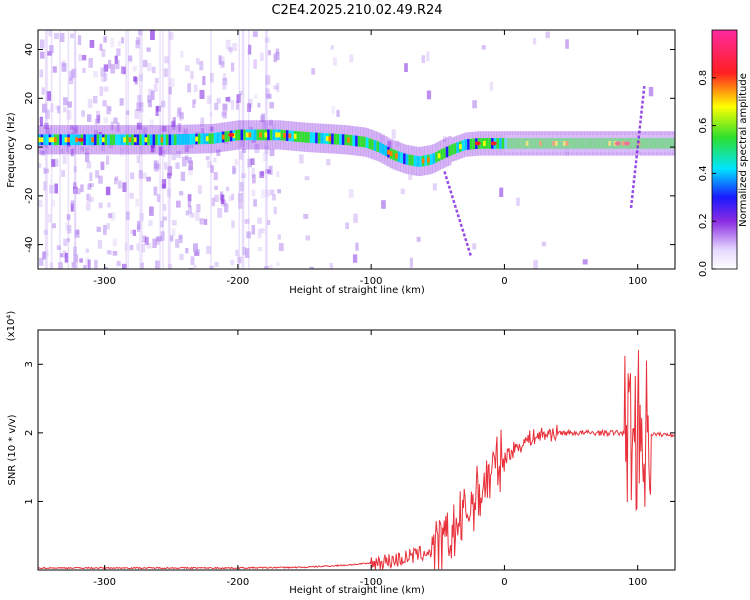  I want to click on snr-y-tick-label: 3, so click(29, 364).